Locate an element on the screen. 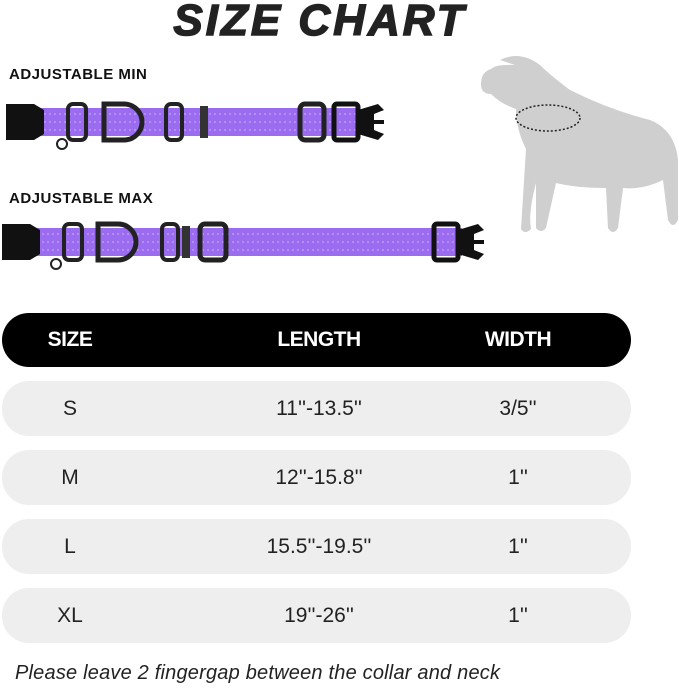  width-cell: 3/5'' is located at coordinates (518, 408).